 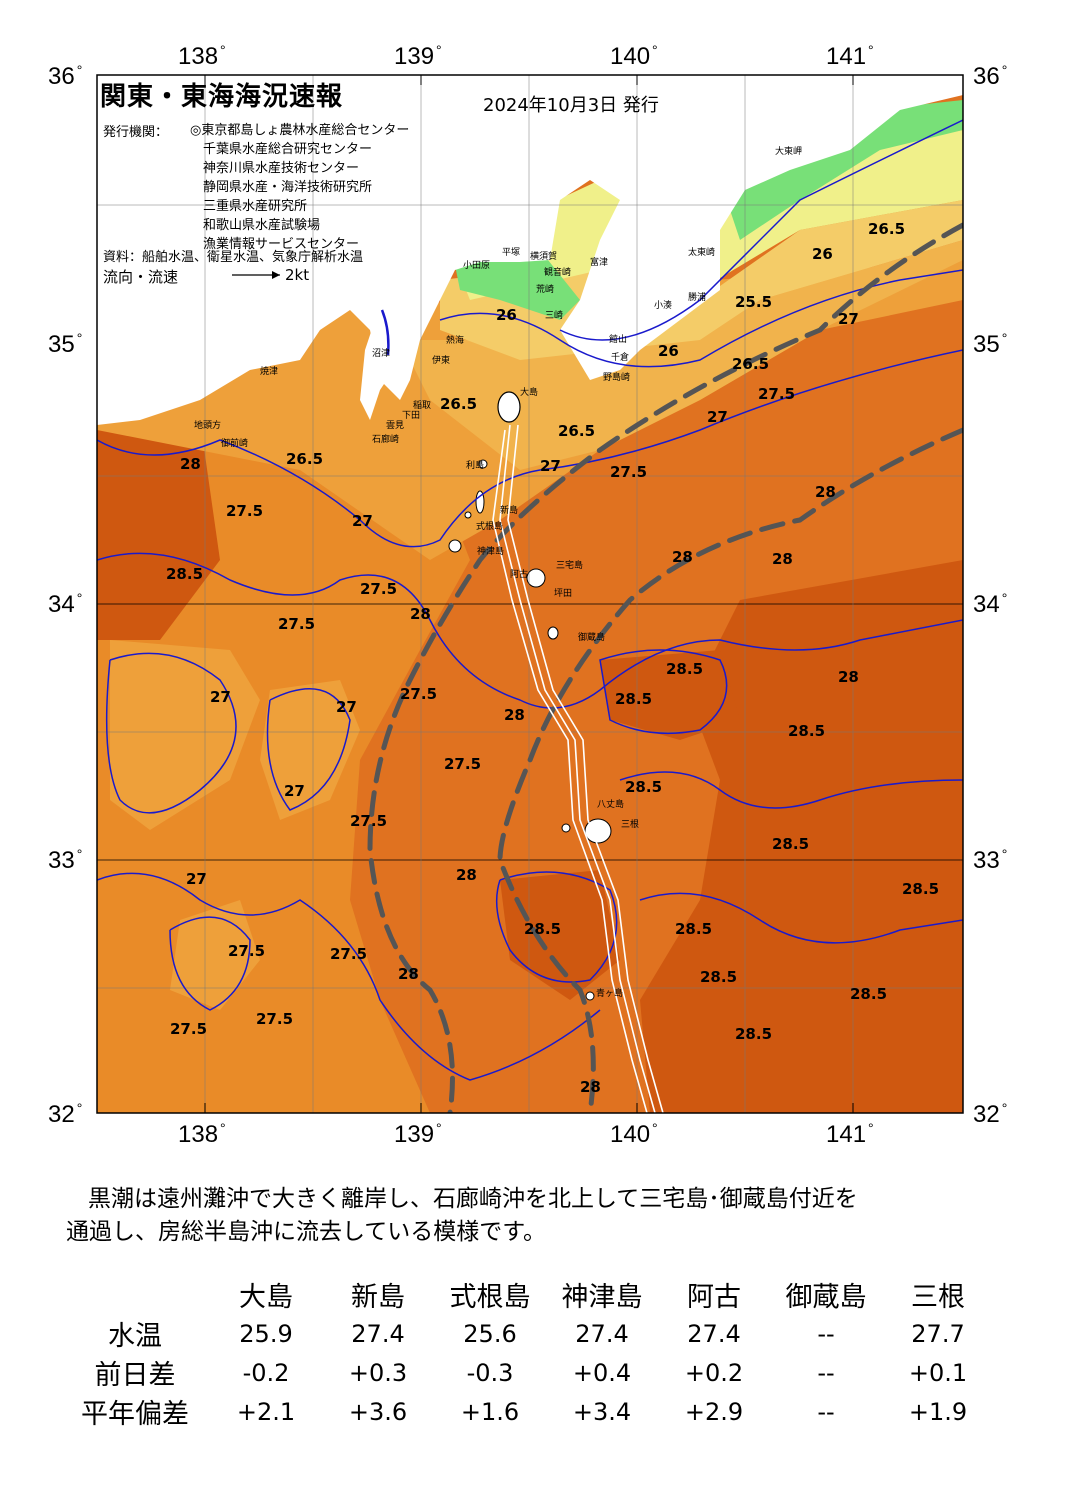 What do you see at coordinates (714, 1372) in the screenshot?
I see `table-cell: +0.2` at bounding box center [714, 1372].